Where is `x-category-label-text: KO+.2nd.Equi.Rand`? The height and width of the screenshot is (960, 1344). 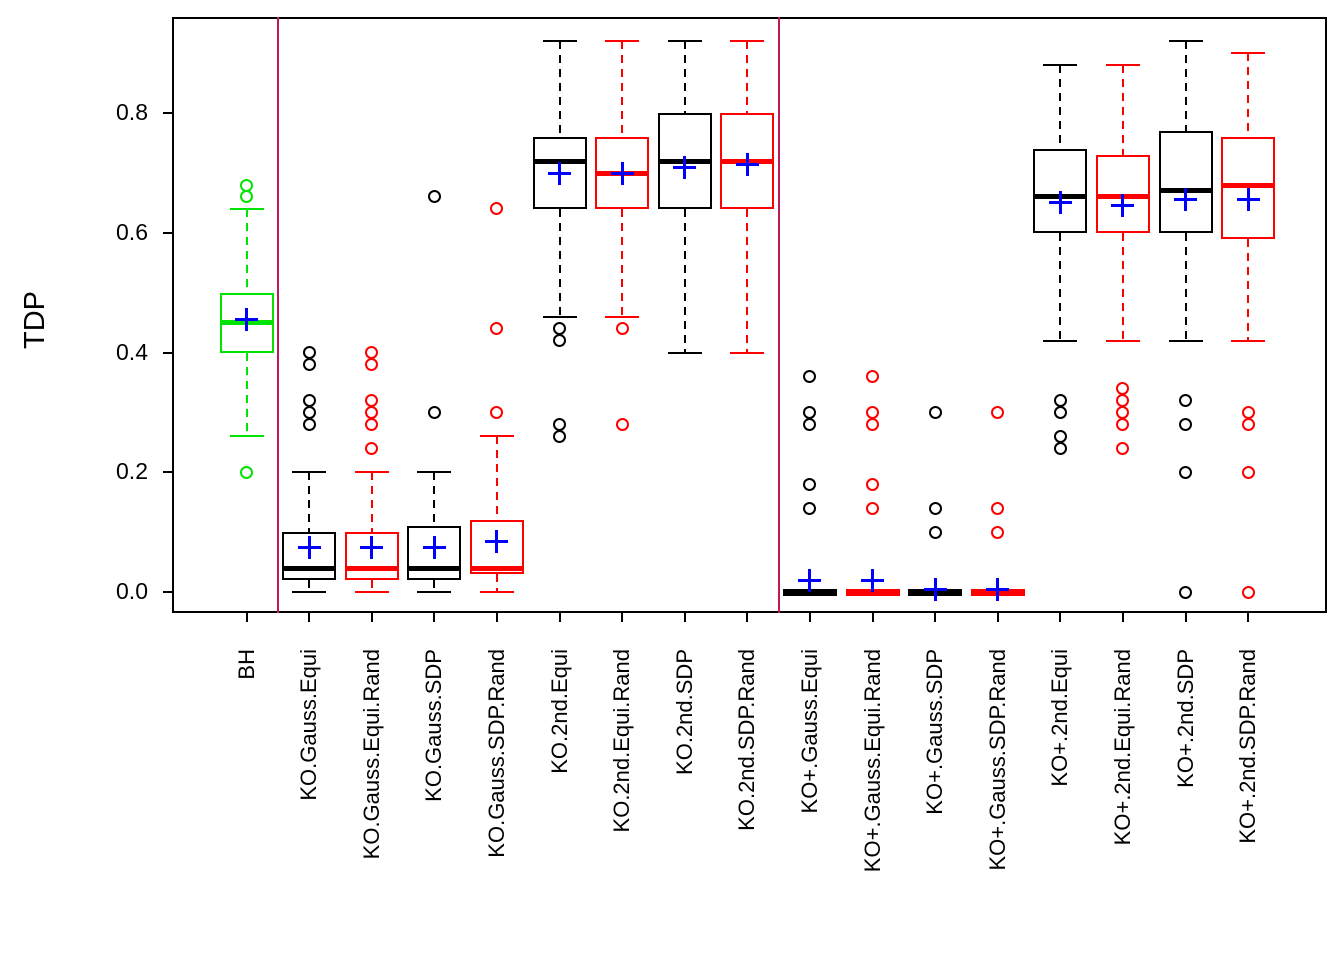 x-category-label-text: KO+.2nd.Equi.Rand is located at coordinates (1122, 747).